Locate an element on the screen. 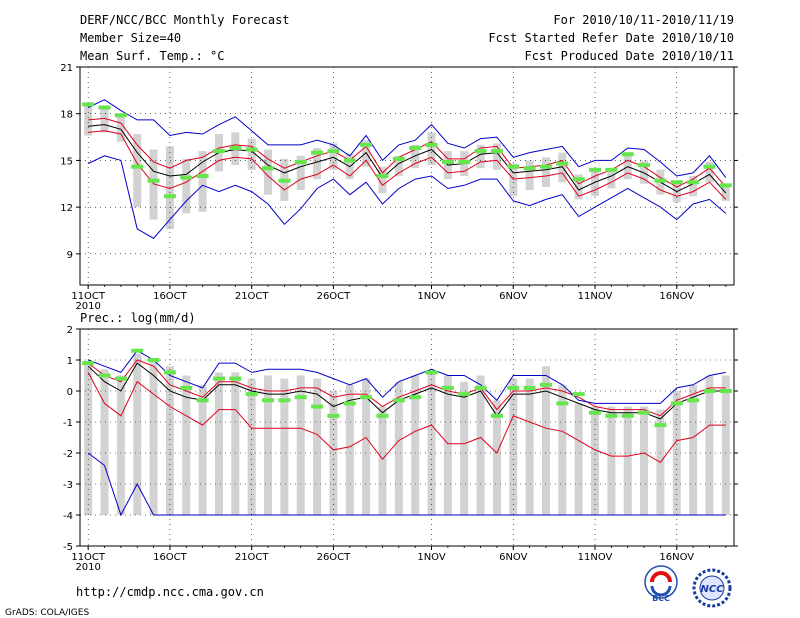  x-tick-label: 26OCT is located at coordinates (334, 296).